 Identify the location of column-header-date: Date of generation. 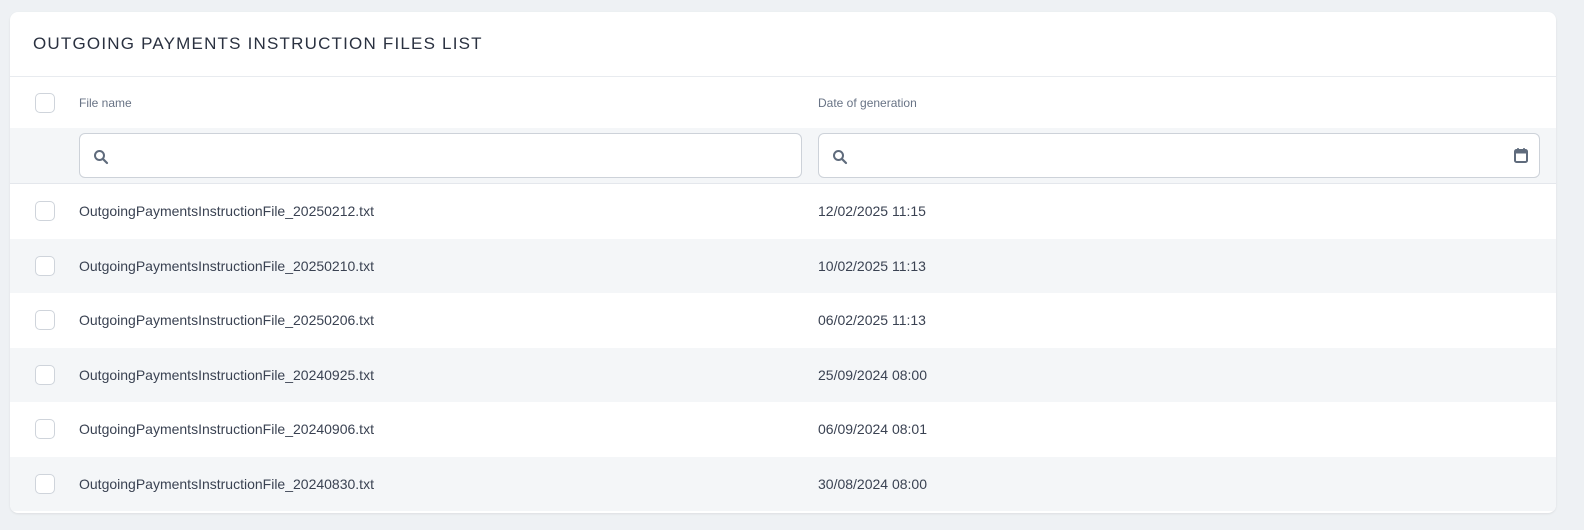
(867, 102).